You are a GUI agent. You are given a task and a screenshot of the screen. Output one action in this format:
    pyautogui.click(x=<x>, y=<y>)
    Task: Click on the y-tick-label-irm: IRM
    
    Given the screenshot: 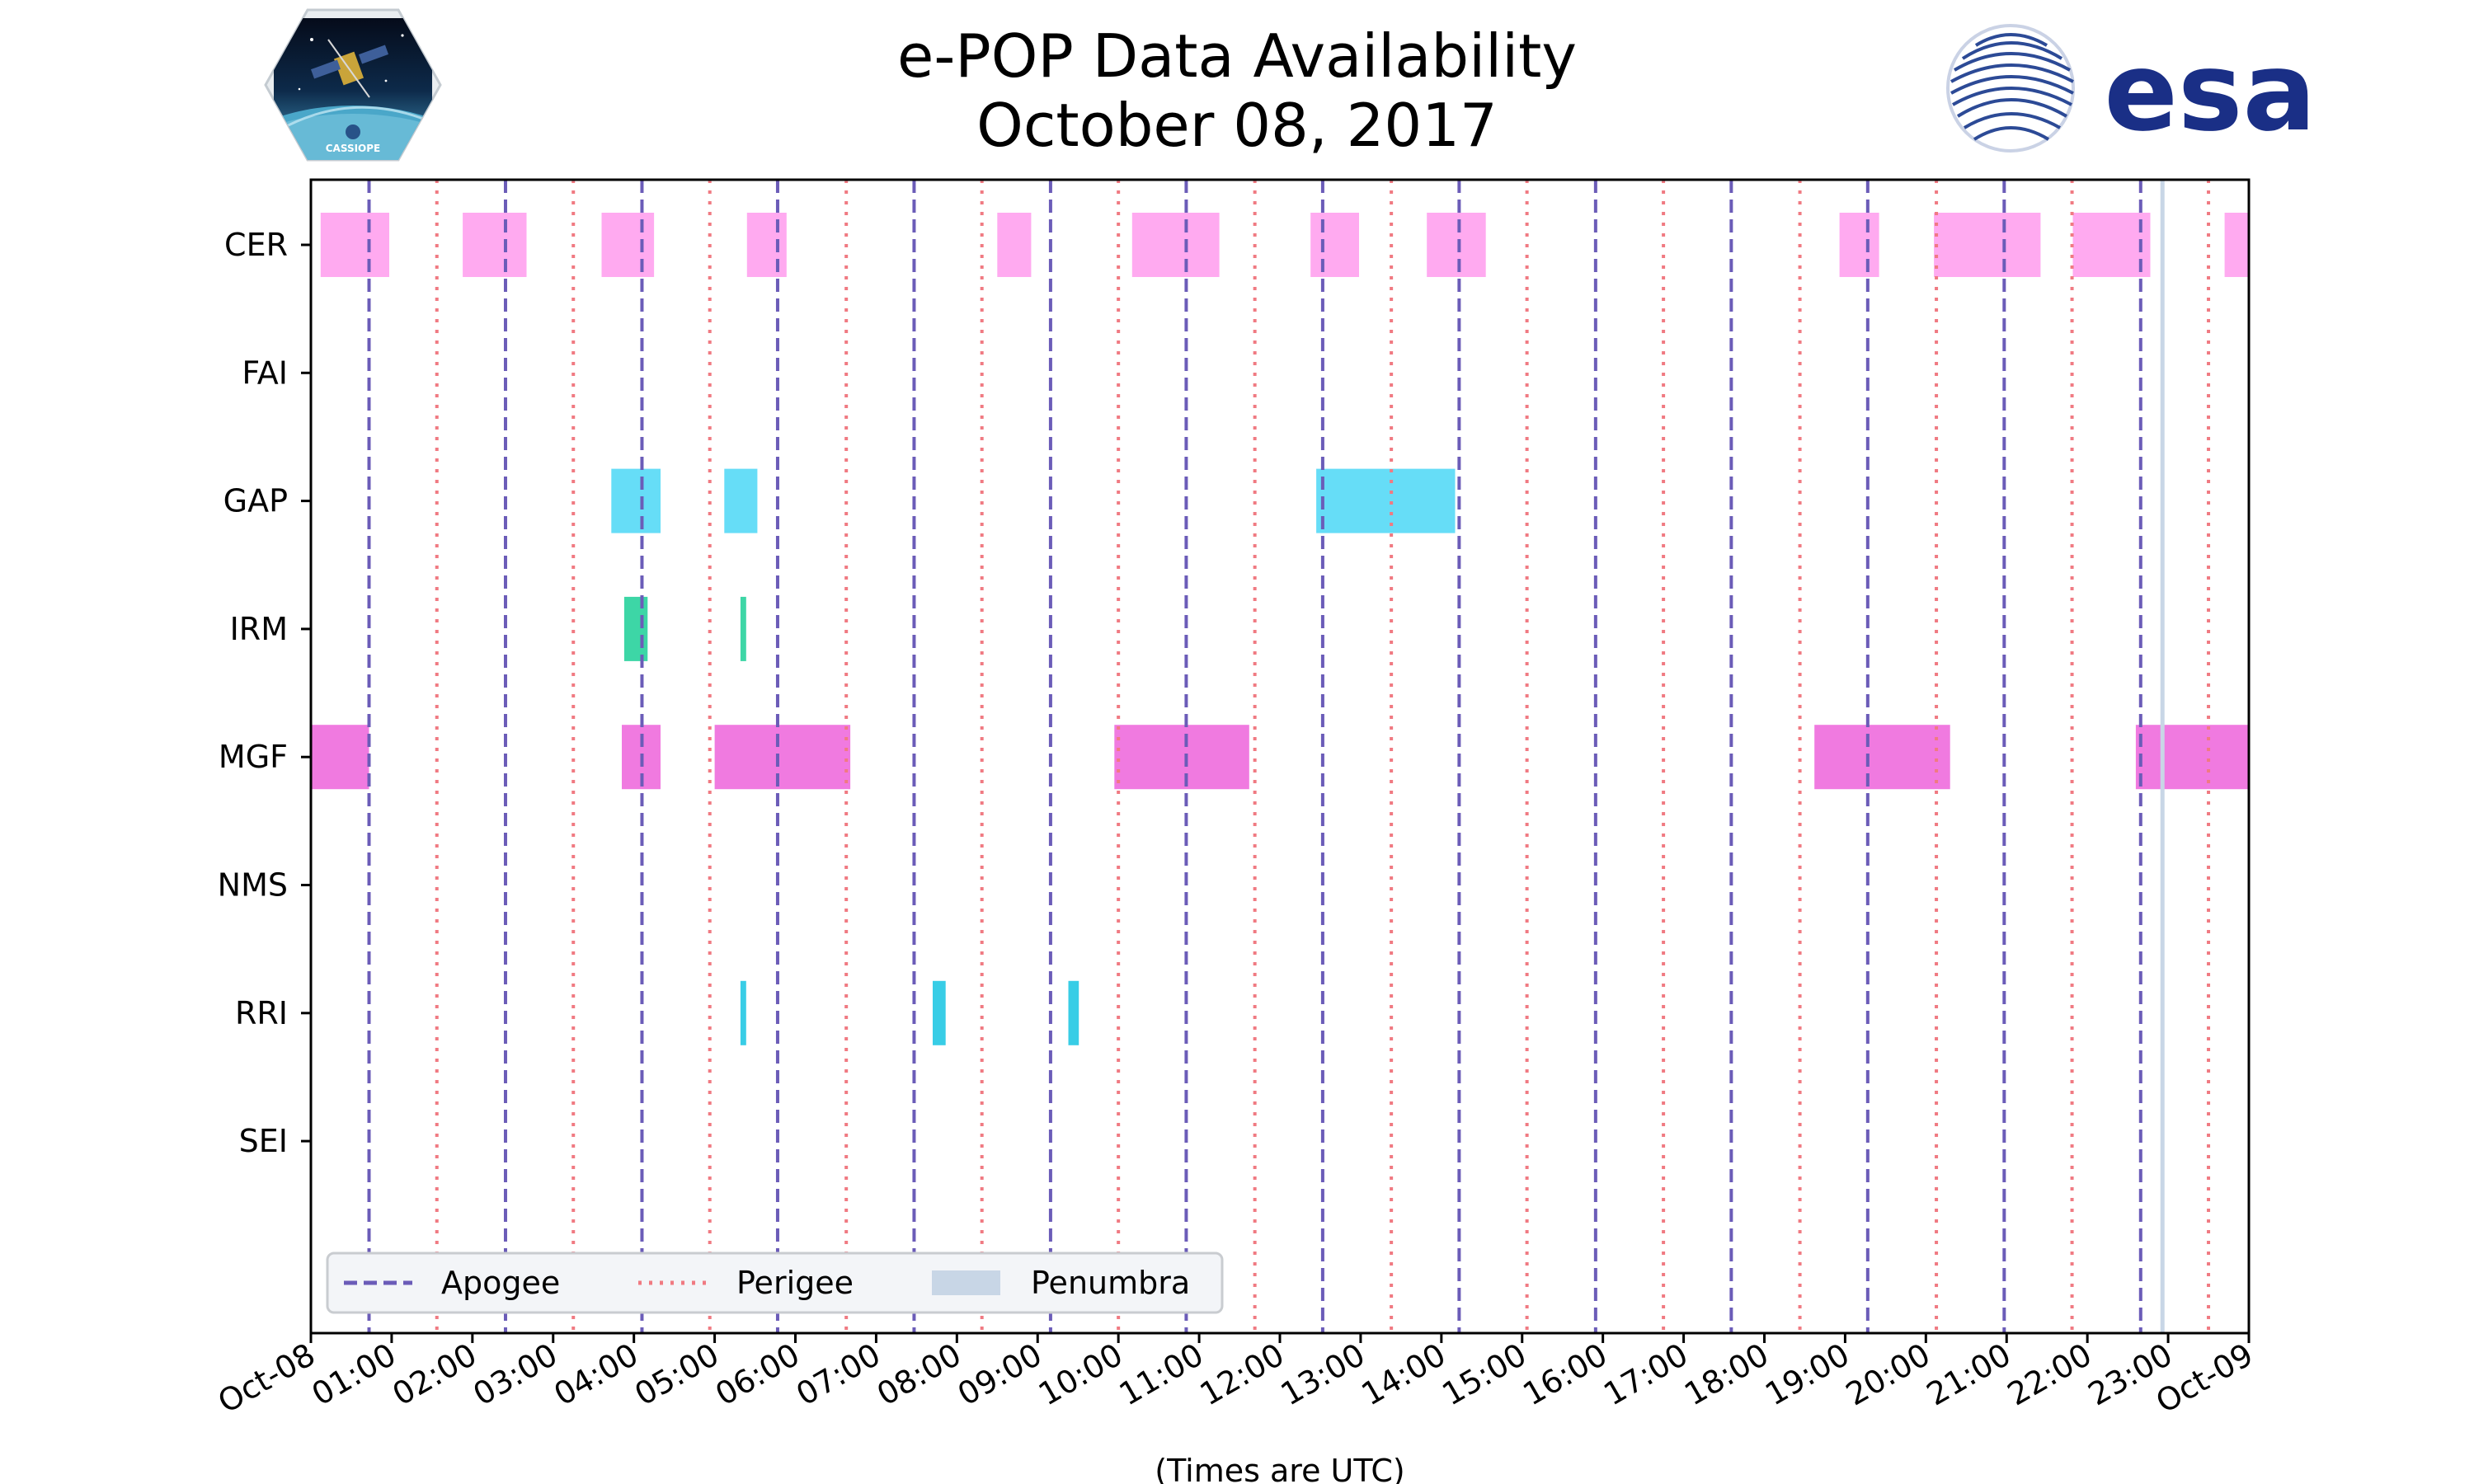 What is the action you would take?
    pyautogui.click(x=259, y=629)
    